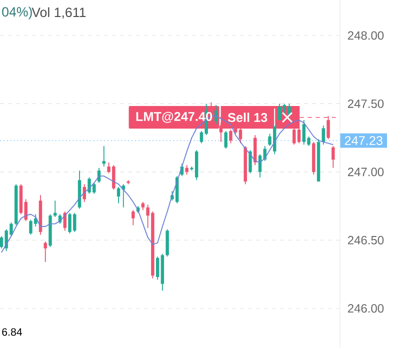  I want to click on annotation: Sell 13, so click(248, 117).